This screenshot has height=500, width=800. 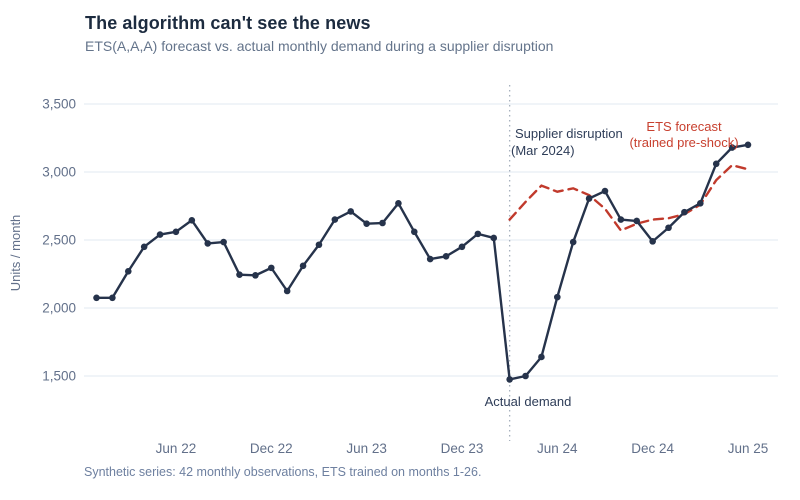 I want to click on y-tick-label: 2,000, so click(x=59, y=308).